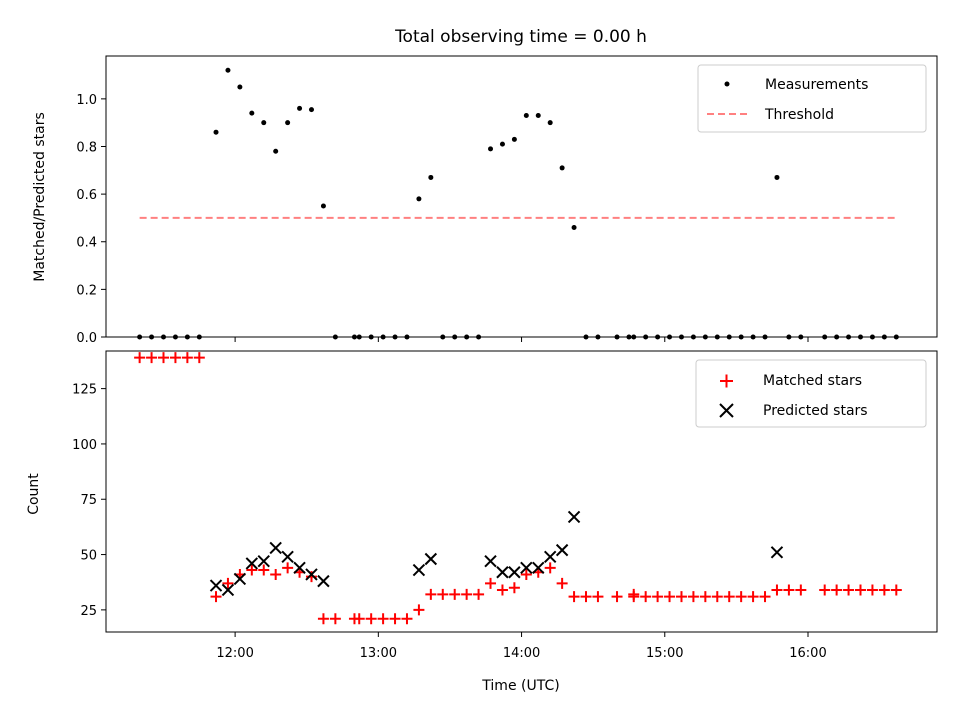 The image size is (960, 720). What do you see at coordinates (86, 338) in the screenshot?
I see `y-tick-label: 0.0` at bounding box center [86, 338].